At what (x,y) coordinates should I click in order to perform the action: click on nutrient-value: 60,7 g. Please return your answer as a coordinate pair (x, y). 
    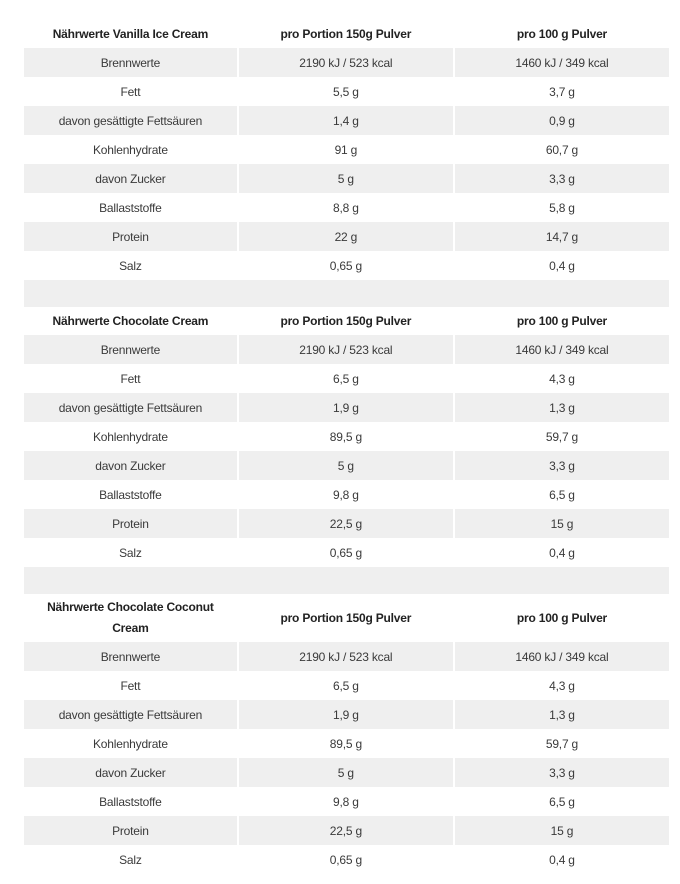
    Looking at the image, I should click on (562, 149).